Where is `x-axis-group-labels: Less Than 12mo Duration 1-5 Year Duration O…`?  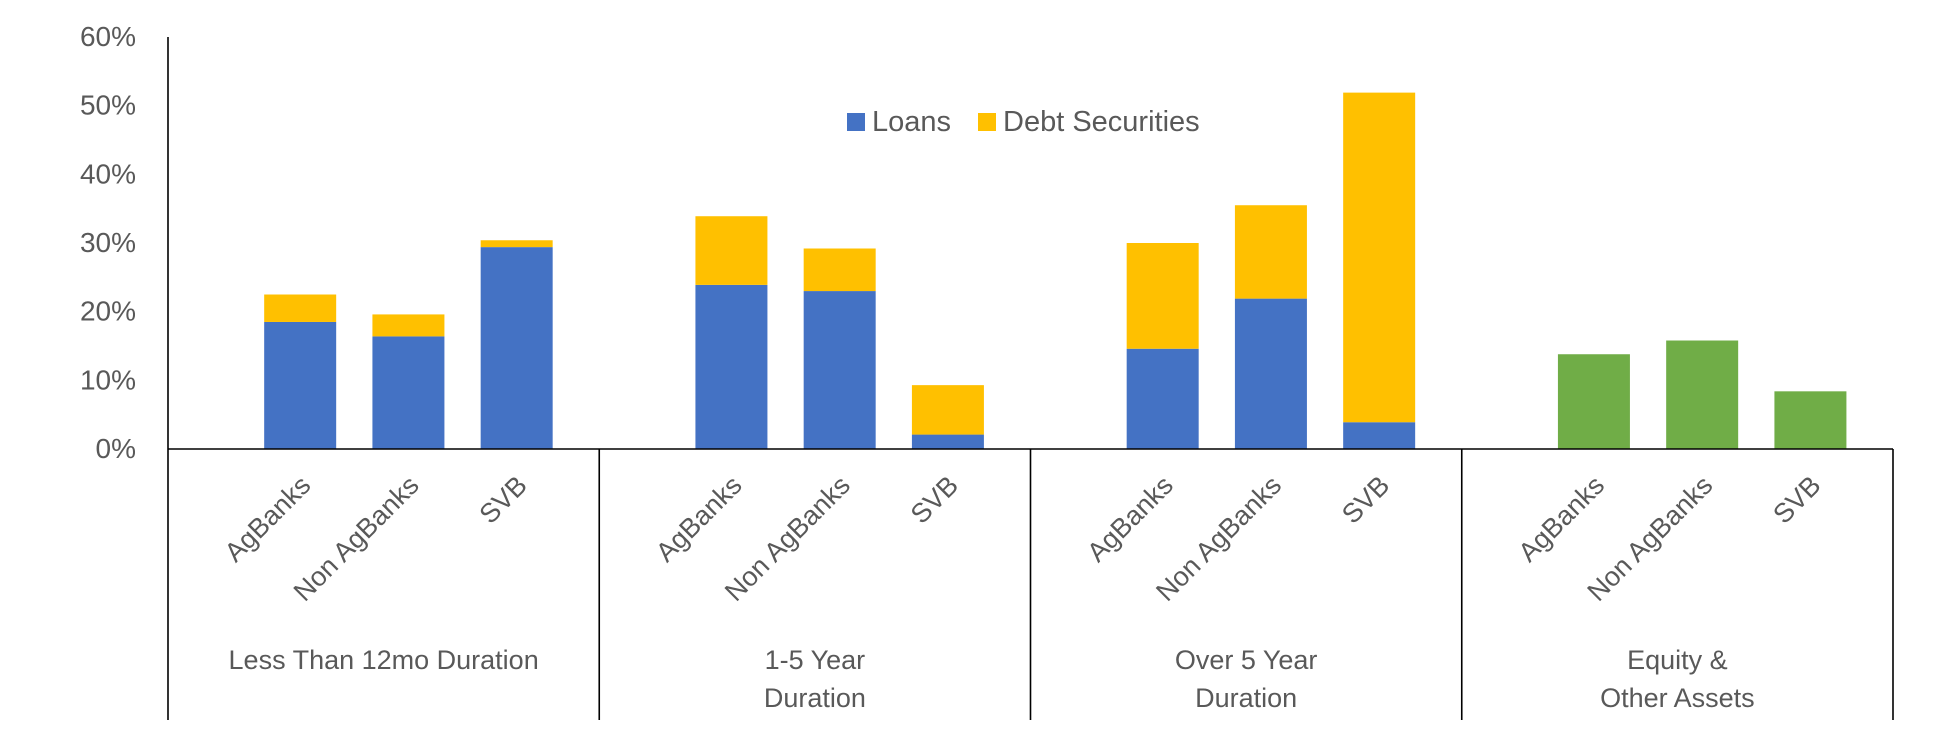 x-axis-group-labels: Less Than 12mo Duration 1-5 Year Duration O… is located at coordinates (992, 679).